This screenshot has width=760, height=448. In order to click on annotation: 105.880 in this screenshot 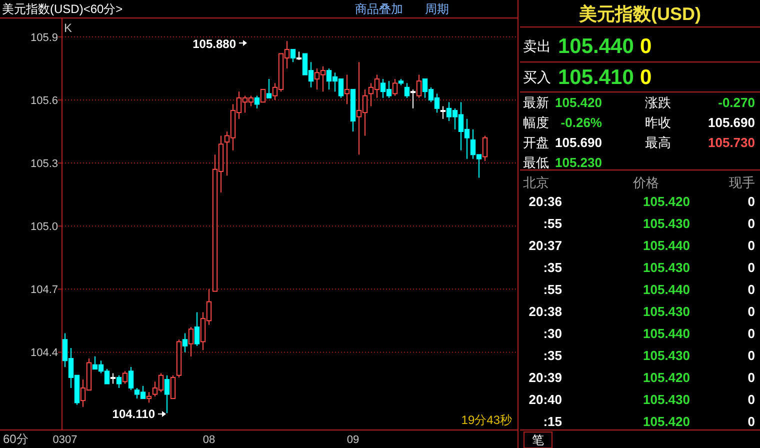, I will do `click(214, 44)`.